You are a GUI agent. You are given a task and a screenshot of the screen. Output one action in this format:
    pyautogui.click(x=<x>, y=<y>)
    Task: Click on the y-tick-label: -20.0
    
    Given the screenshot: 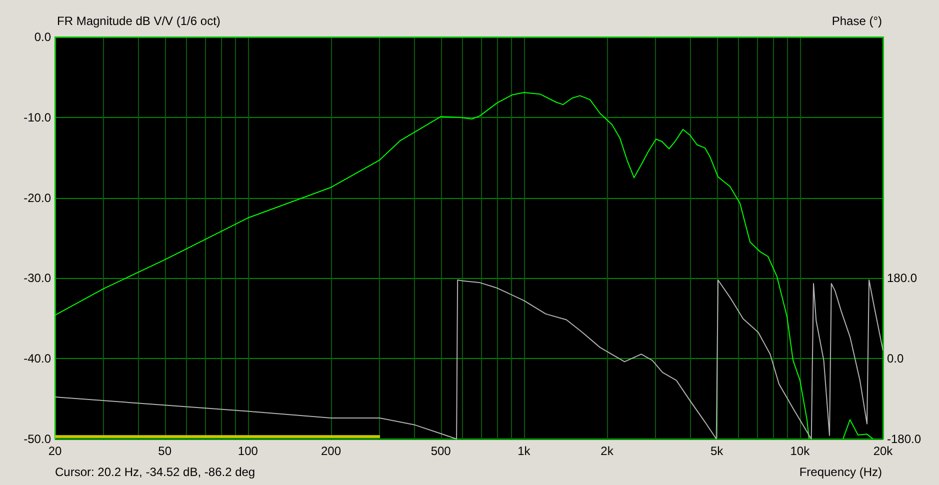 What is the action you would take?
    pyautogui.click(x=38, y=197)
    